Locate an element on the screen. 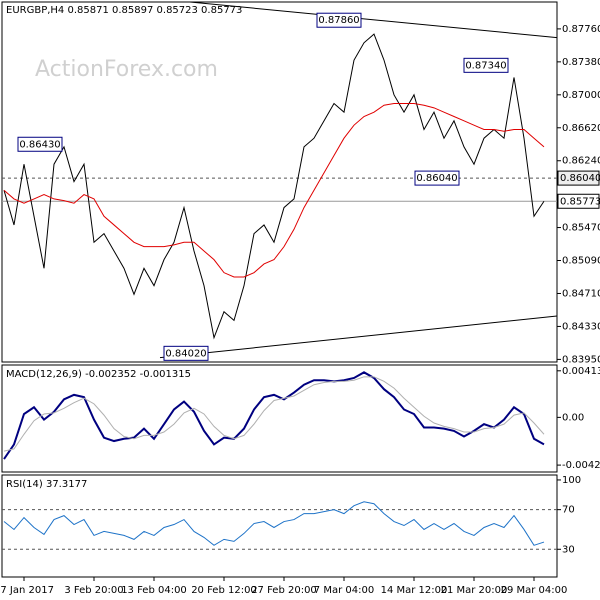 This screenshot has width=600, height=600. x-tick-label: 3 Feb 20:00 is located at coordinates (93, 590).